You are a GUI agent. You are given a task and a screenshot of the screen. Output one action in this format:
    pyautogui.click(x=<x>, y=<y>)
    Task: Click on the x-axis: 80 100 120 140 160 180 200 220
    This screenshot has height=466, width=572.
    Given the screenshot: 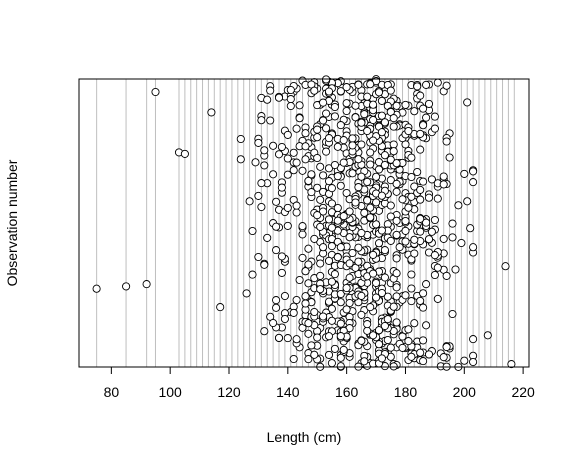 What is the action you would take?
    pyautogui.click(x=319, y=383)
    